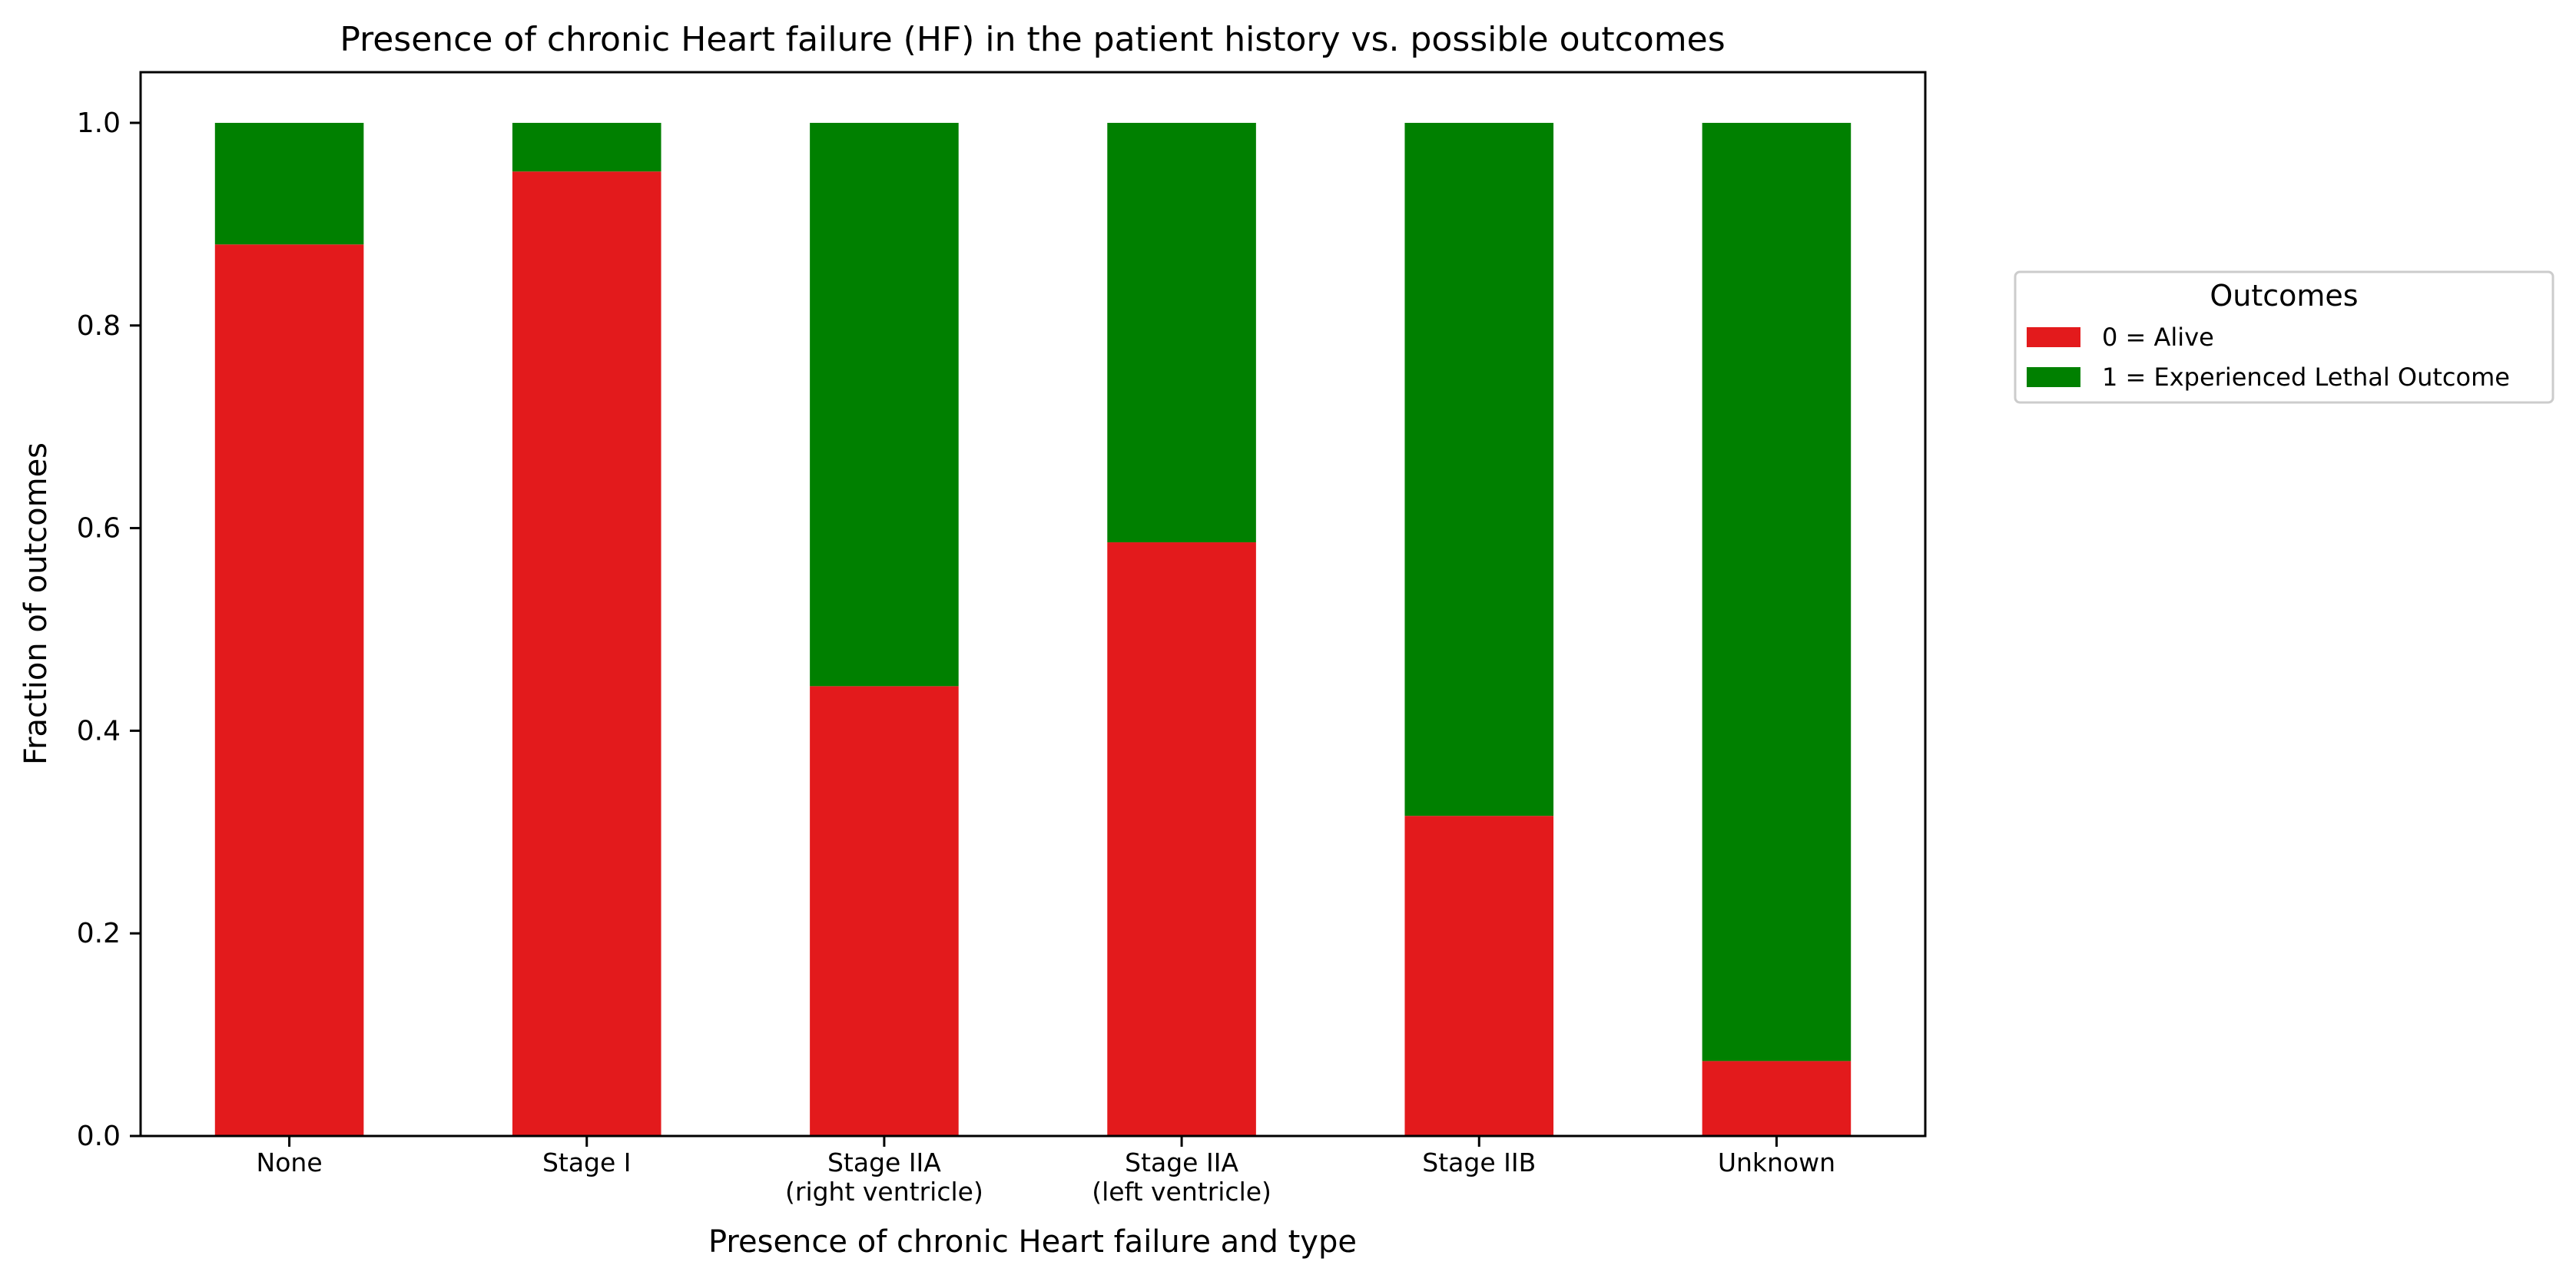 This screenshot has width=2576, height=1285. I want to click on y-axis-label: Fraction of outcomes, so click(36, 603).